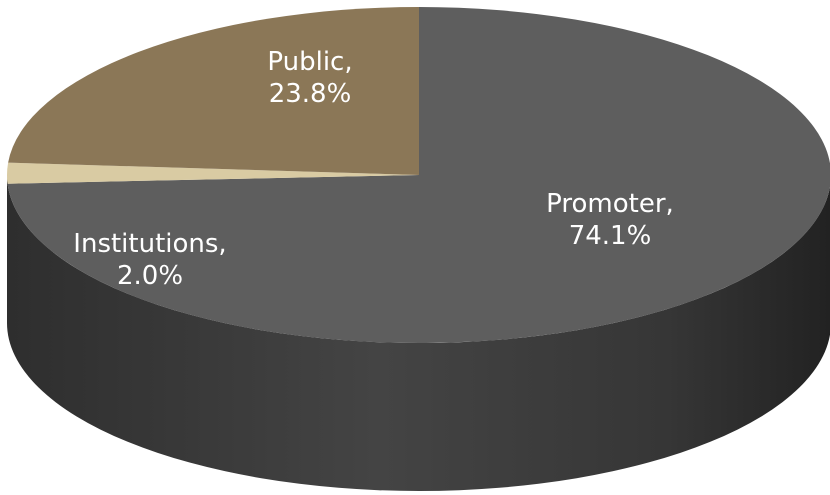 The width and height of the screenshot is (830, 495). I want to click on pie-slice-institutions, so click(213, 173).